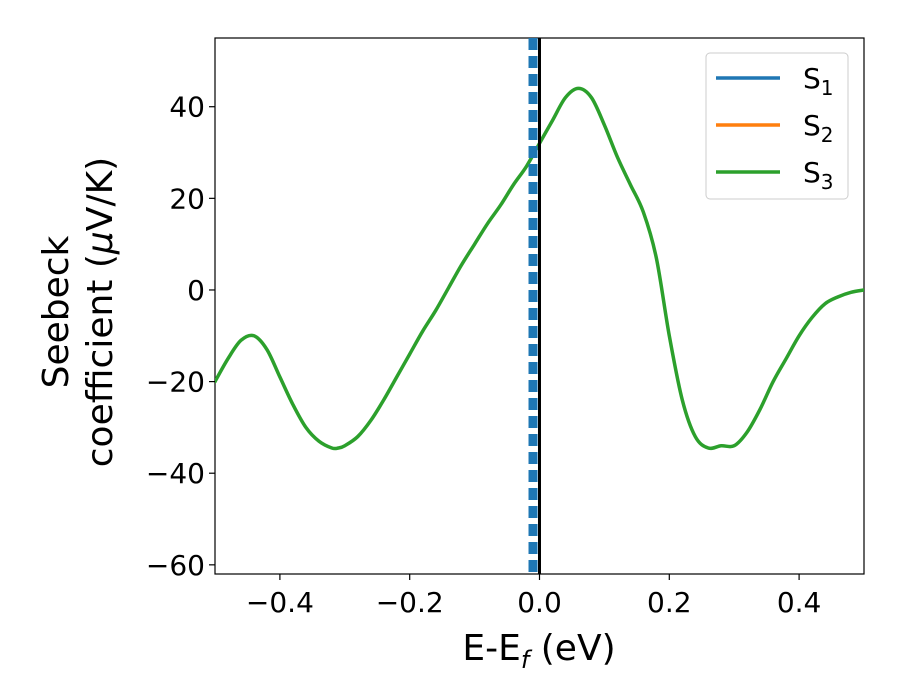 Image resolution: width=900 pixels, height=700 pixels. What do you see at coordinates (196, 290) in the screenshot?
I see `y-tick-label: 0` at bounding box center [196, 290].